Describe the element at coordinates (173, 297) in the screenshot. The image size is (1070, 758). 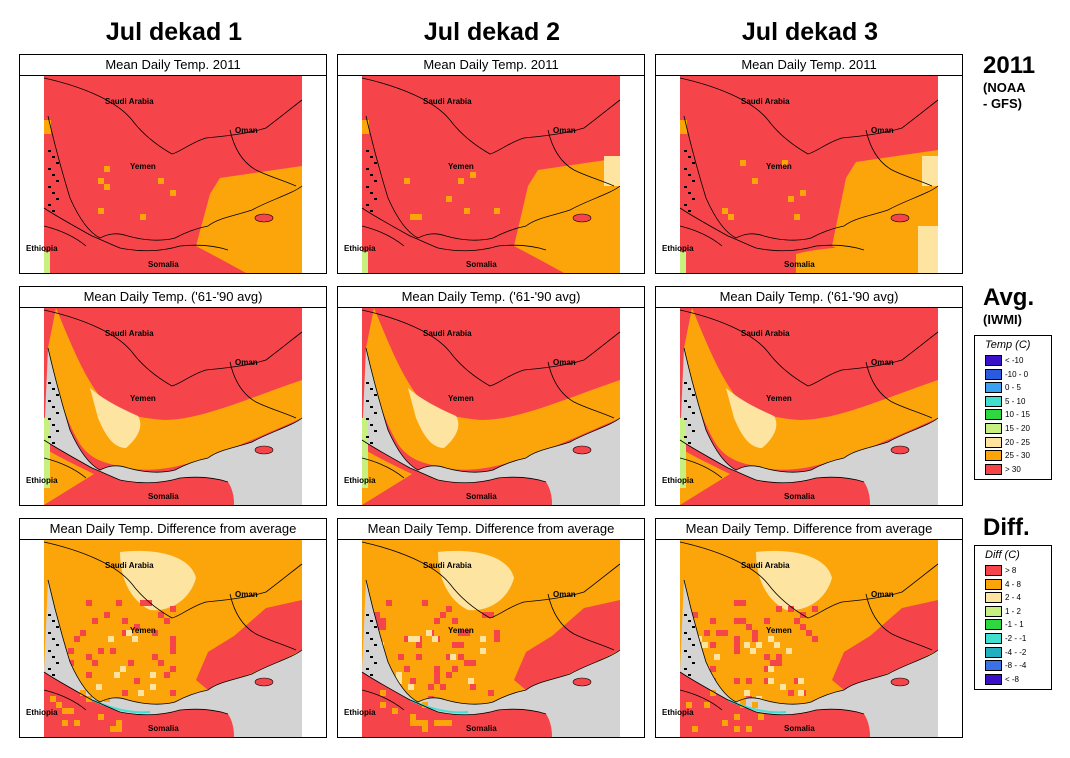
I see `panel-title: Mean Daily Temp. ('61-'90 avg)` at that location.